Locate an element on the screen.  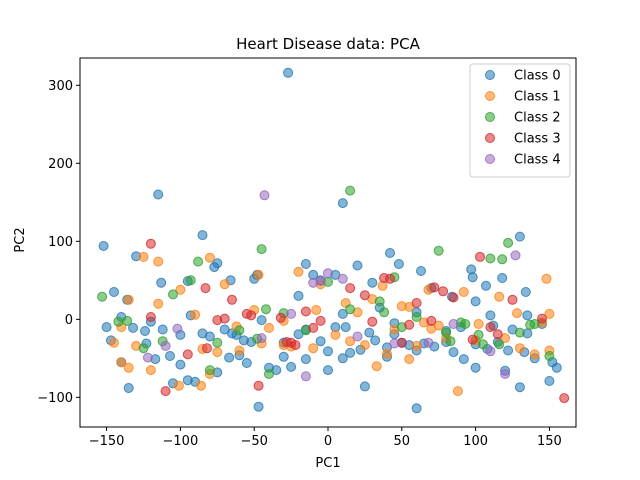
x-tick-label: 50 is located at coordinates (402, 441).